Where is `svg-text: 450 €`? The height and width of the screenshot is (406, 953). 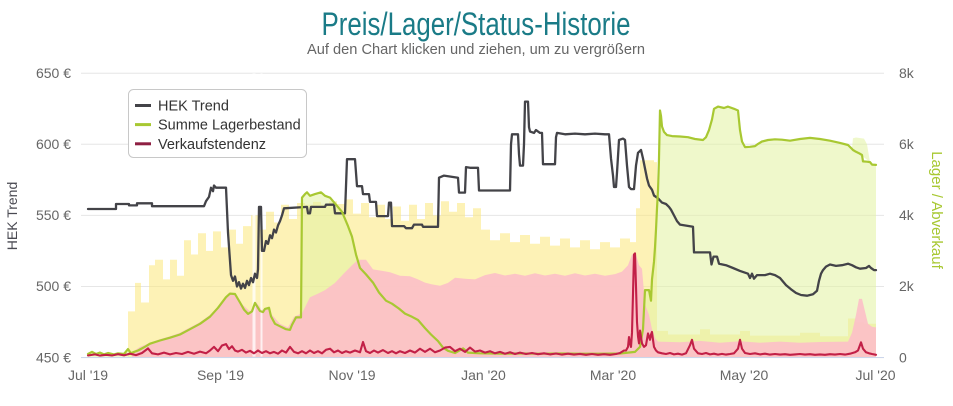
svg-text: 450 € is located at coordinates (53, 357).